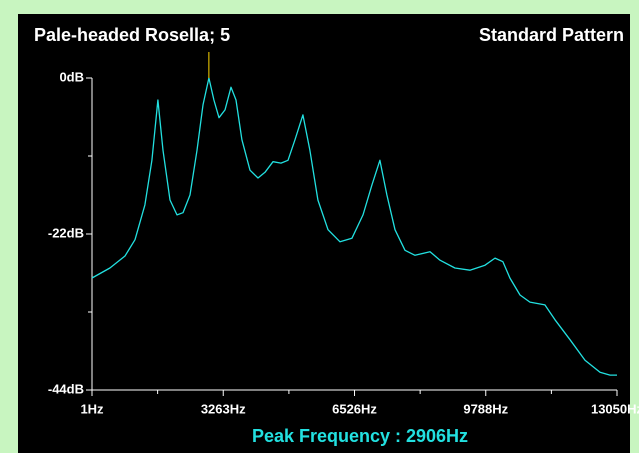 The height and width of the screenshot is (453, 639). What do you see at coordinates (71, 76) in the screenshot?
I see `y-tick-label: 0dB` at bounding box center [71, 76].